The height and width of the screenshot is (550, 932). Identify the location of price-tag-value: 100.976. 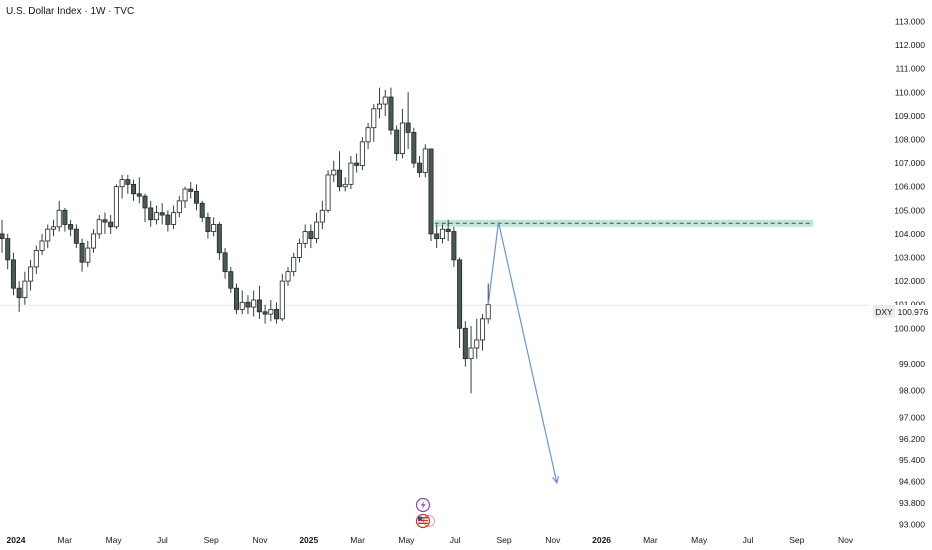
(913, 312).